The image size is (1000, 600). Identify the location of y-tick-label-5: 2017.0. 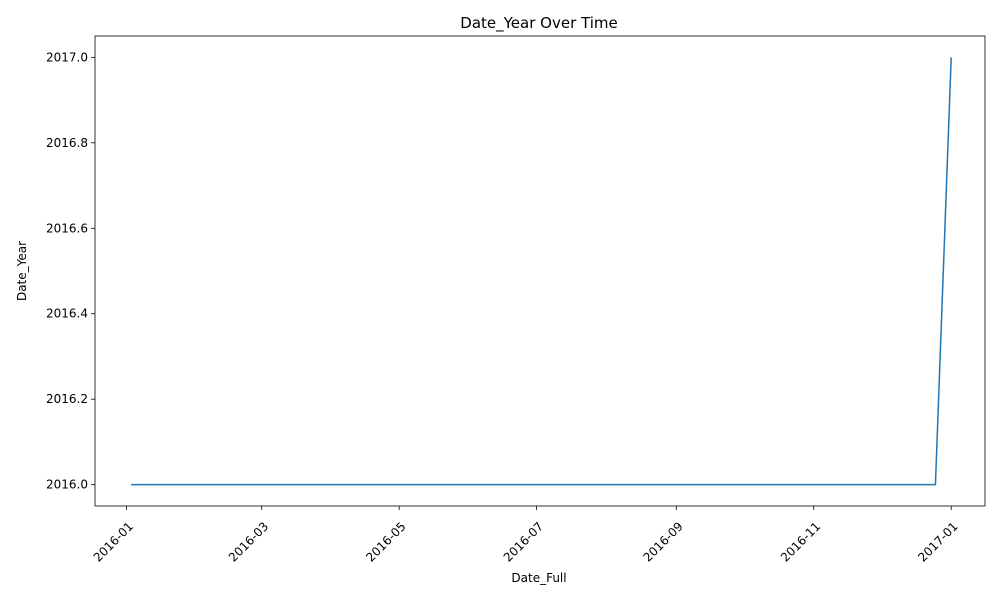
(67, 57).